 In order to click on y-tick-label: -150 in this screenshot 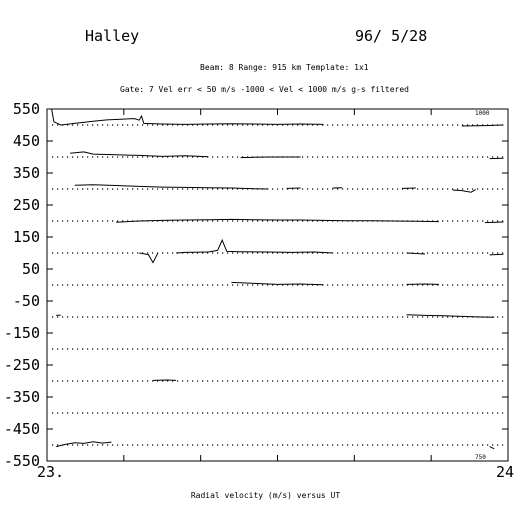, I will do `click(22, 333)`.